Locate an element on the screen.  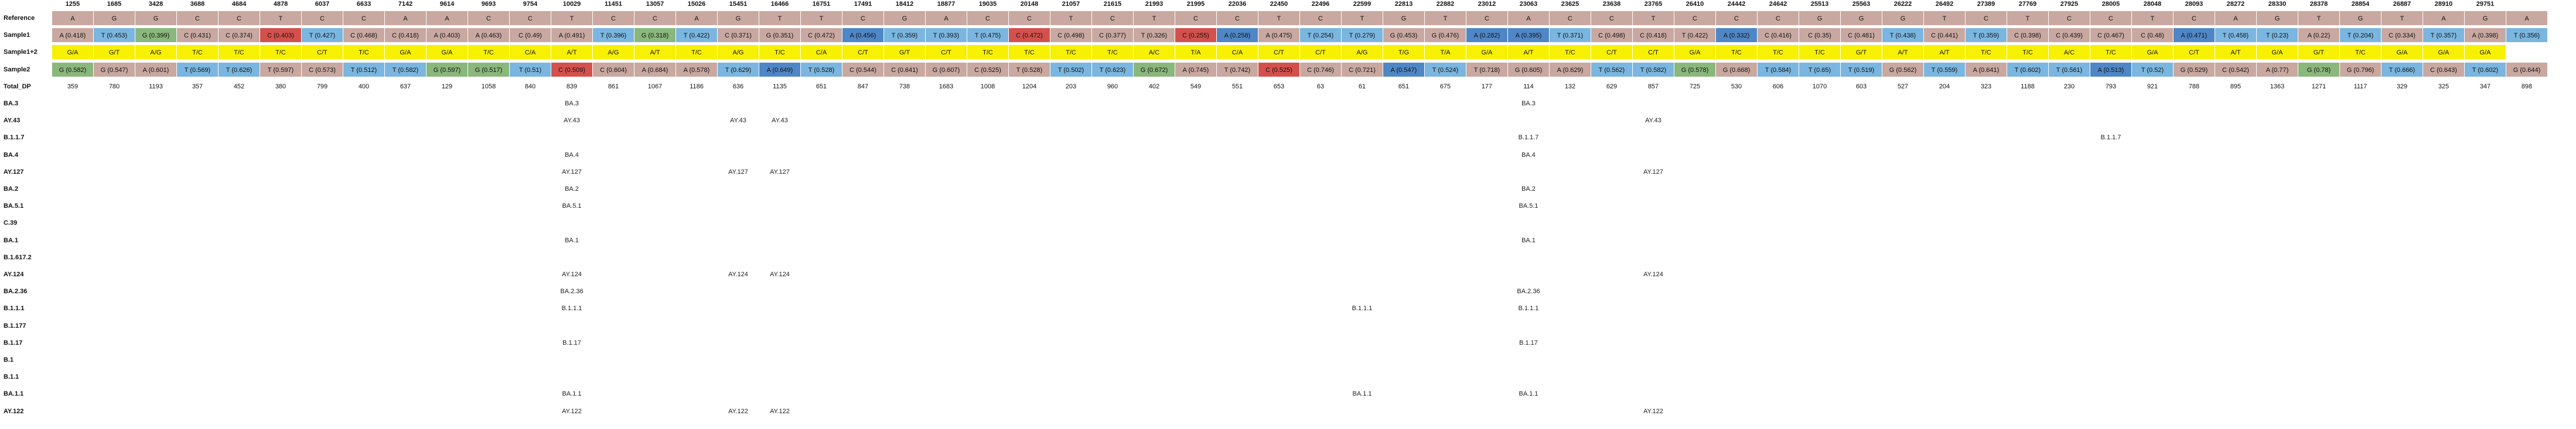
column-header: 22813 is located at coordinates (1404, 4).